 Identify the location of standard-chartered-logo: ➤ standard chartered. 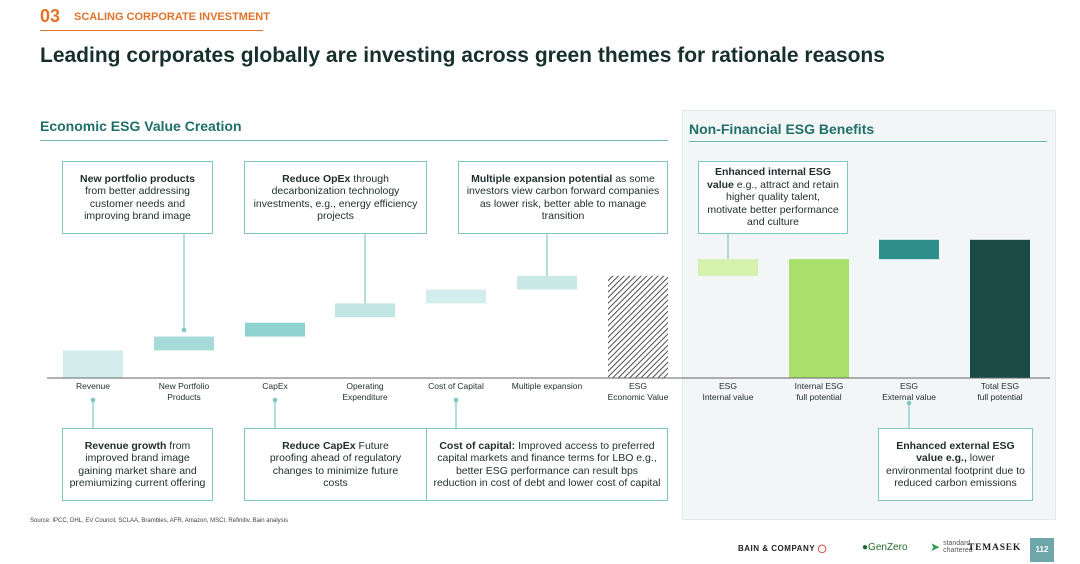
(951, 547).